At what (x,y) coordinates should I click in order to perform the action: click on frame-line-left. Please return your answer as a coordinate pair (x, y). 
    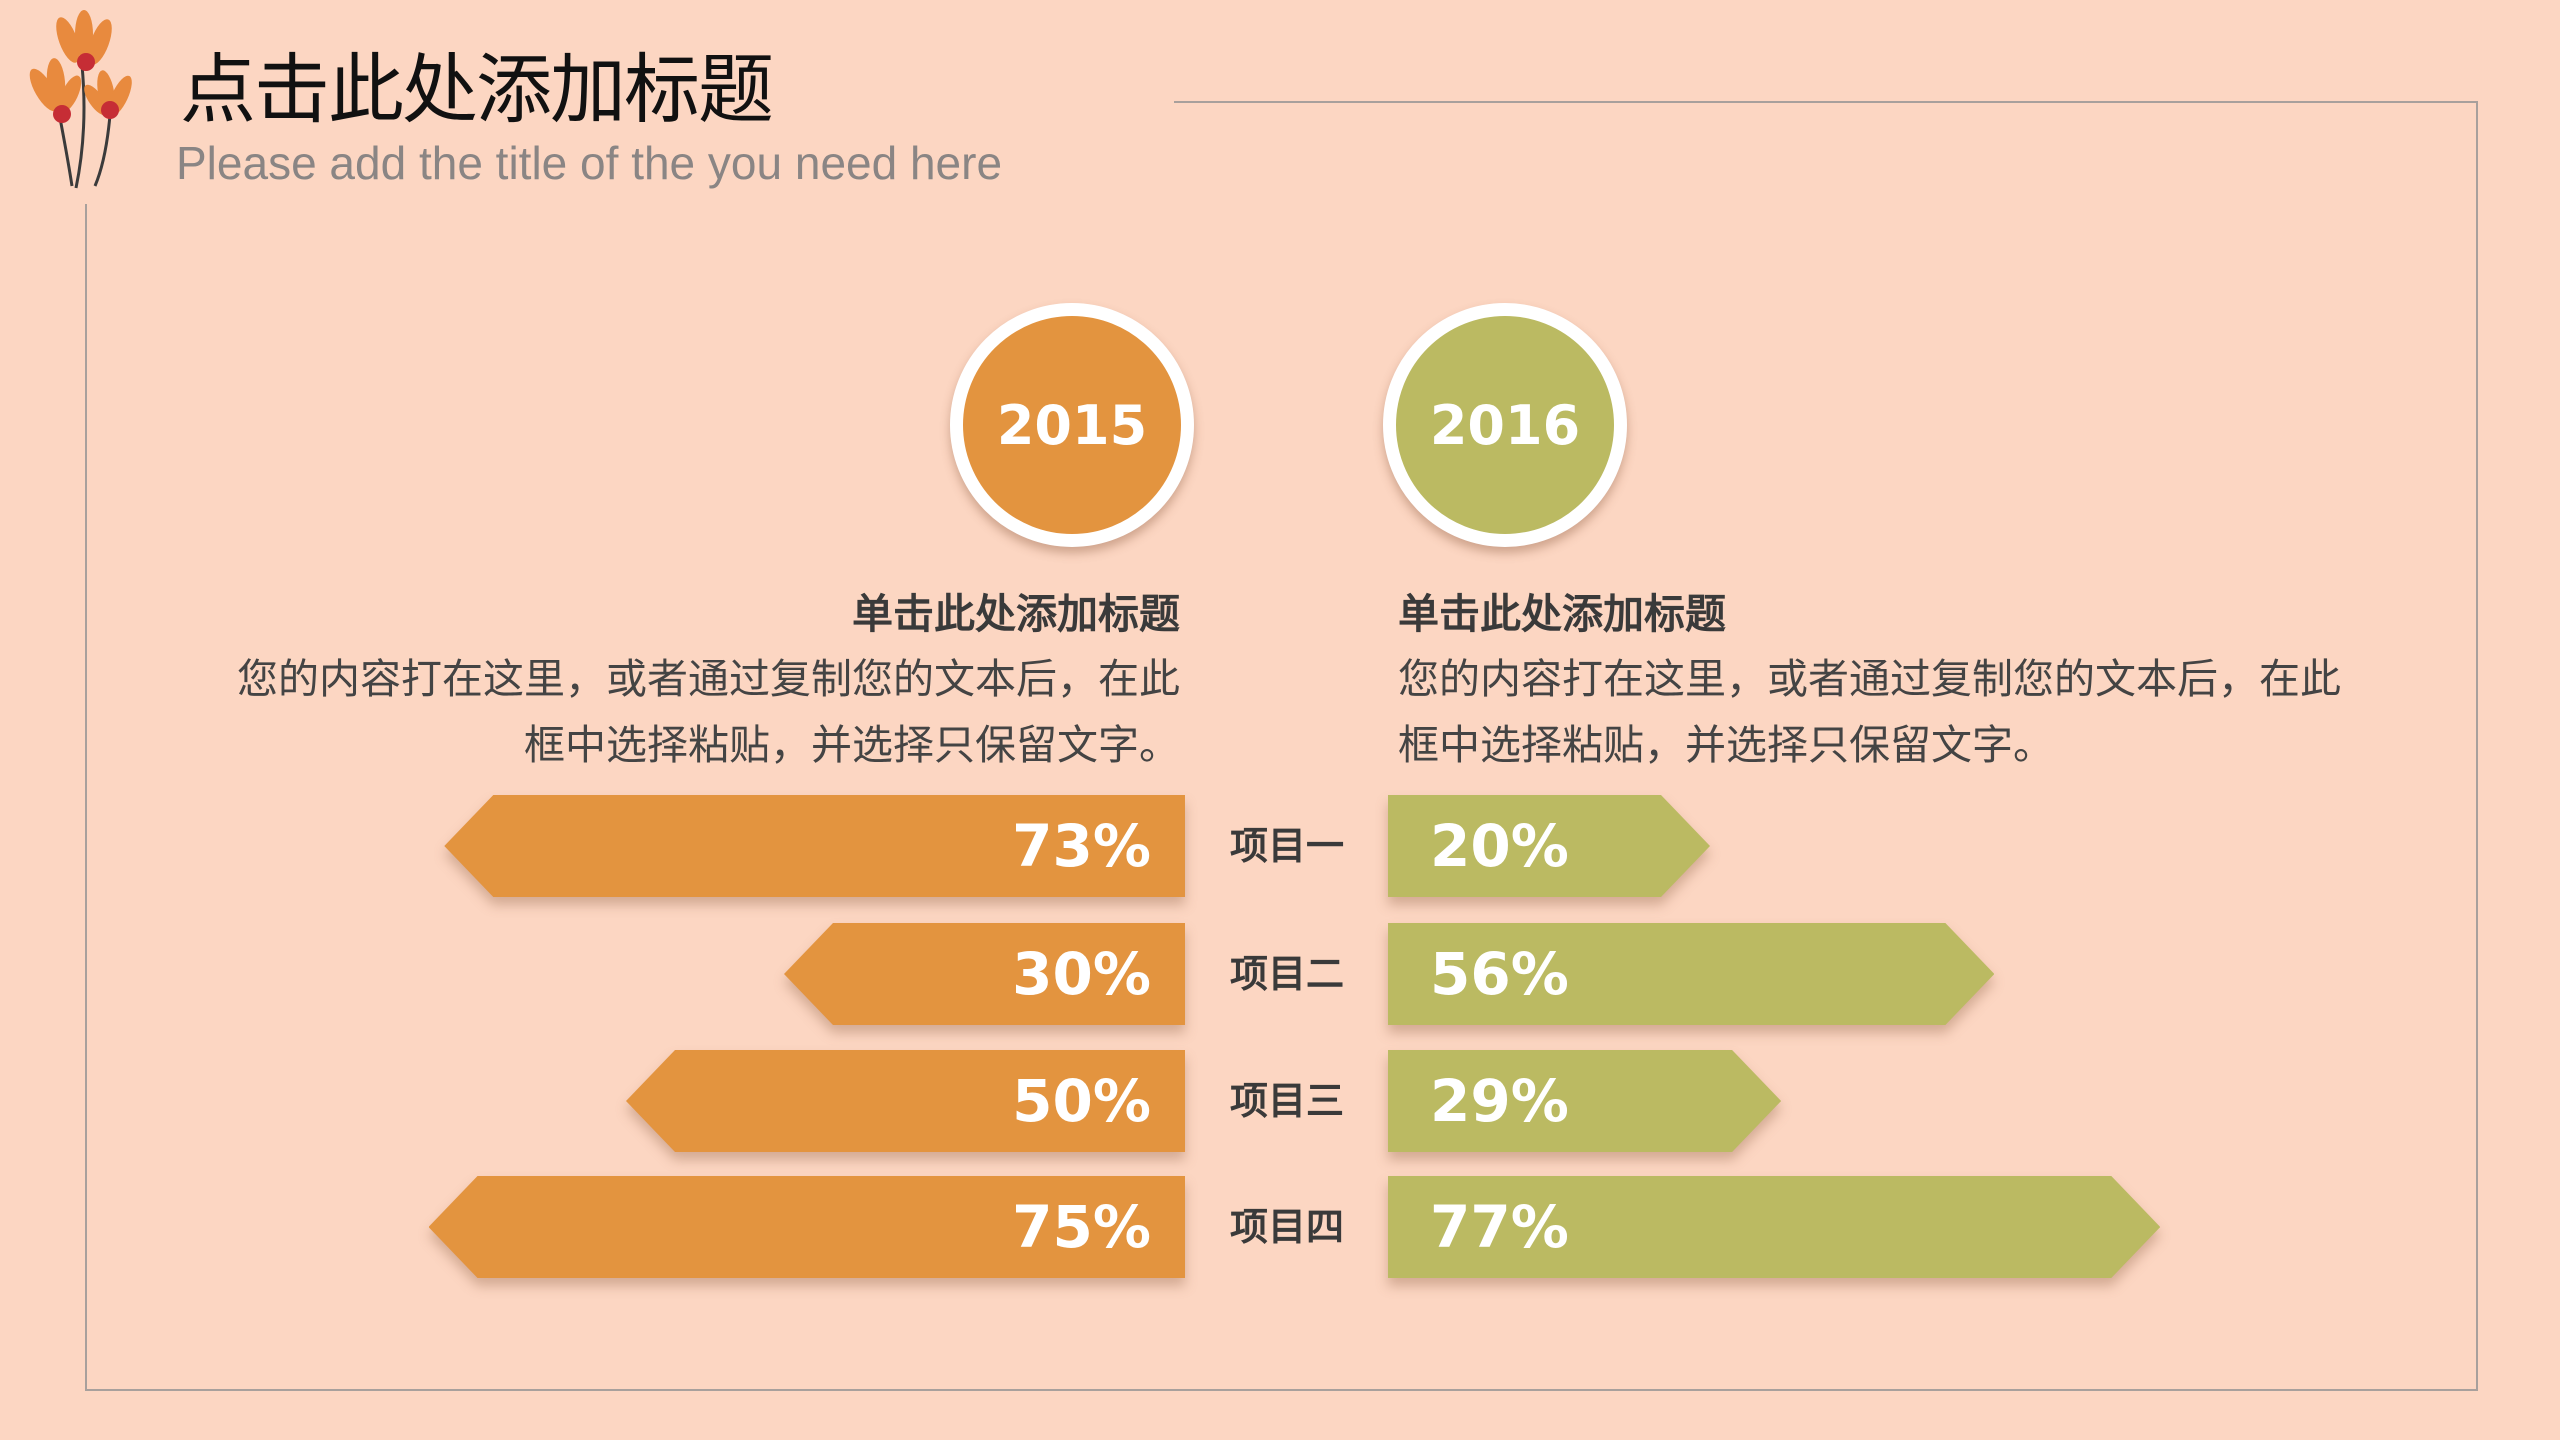
    Looking at the image, I should click on (86, 797).